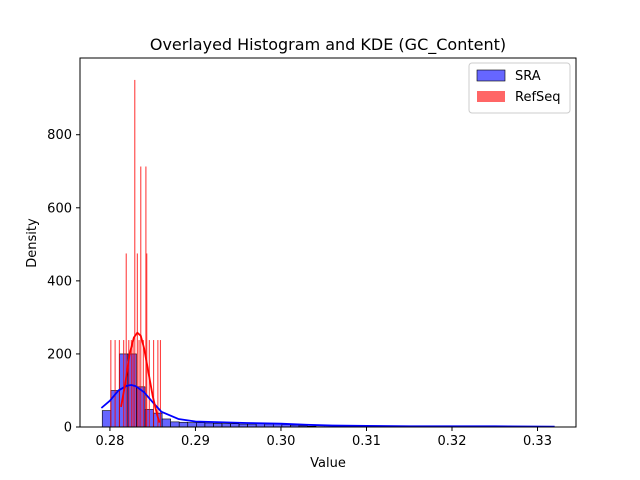  Describe the element at coordinates (109, 441) in the screenshot. I see `x-tick-label-0: 0.28` at that location.